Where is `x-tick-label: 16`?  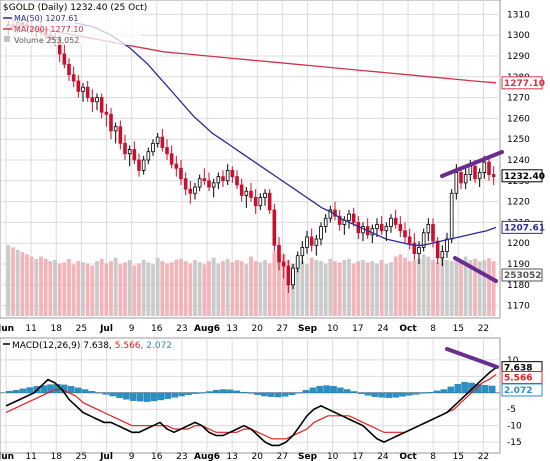 x-tick-label: 16 is located at coordinates (157, 329).